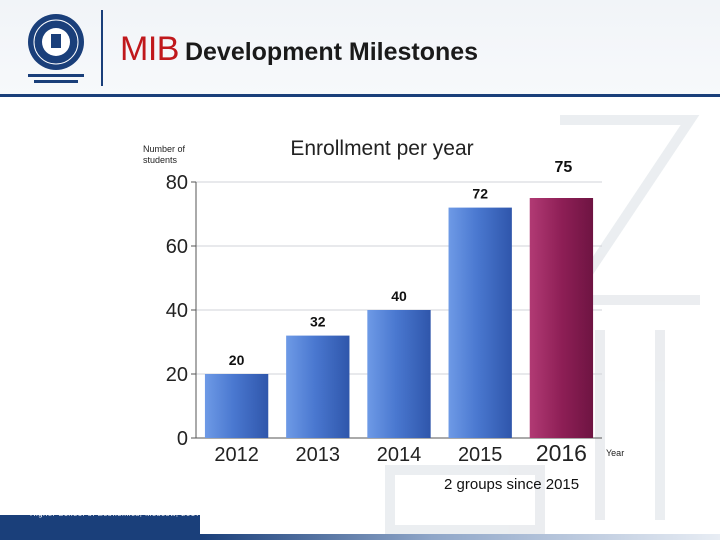  Describe the element at coordinates (318, 386) in the screenshot. I see `bar-2013` at that location.